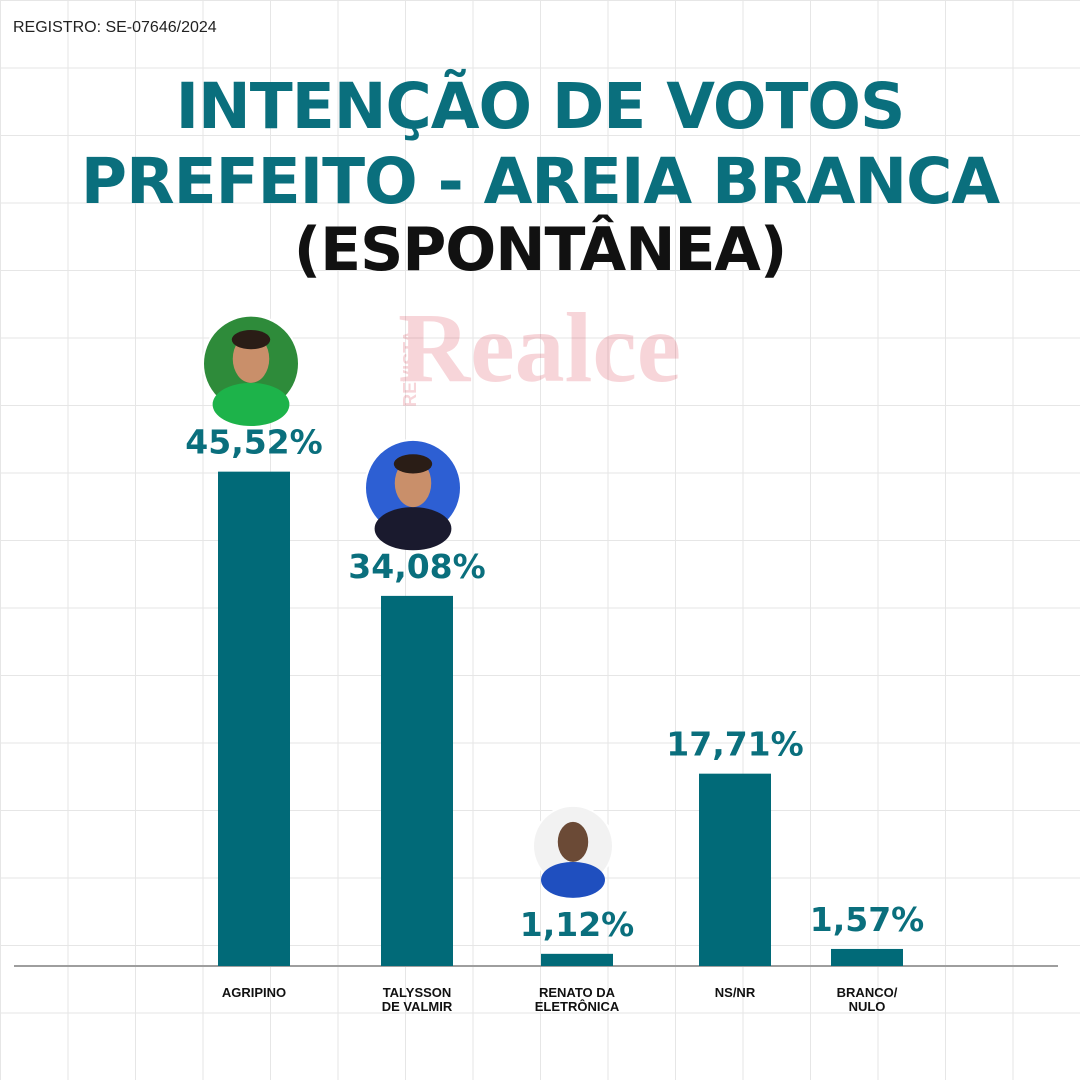  I want to click on bar-value-label: 34,08%, so click(416, 566).